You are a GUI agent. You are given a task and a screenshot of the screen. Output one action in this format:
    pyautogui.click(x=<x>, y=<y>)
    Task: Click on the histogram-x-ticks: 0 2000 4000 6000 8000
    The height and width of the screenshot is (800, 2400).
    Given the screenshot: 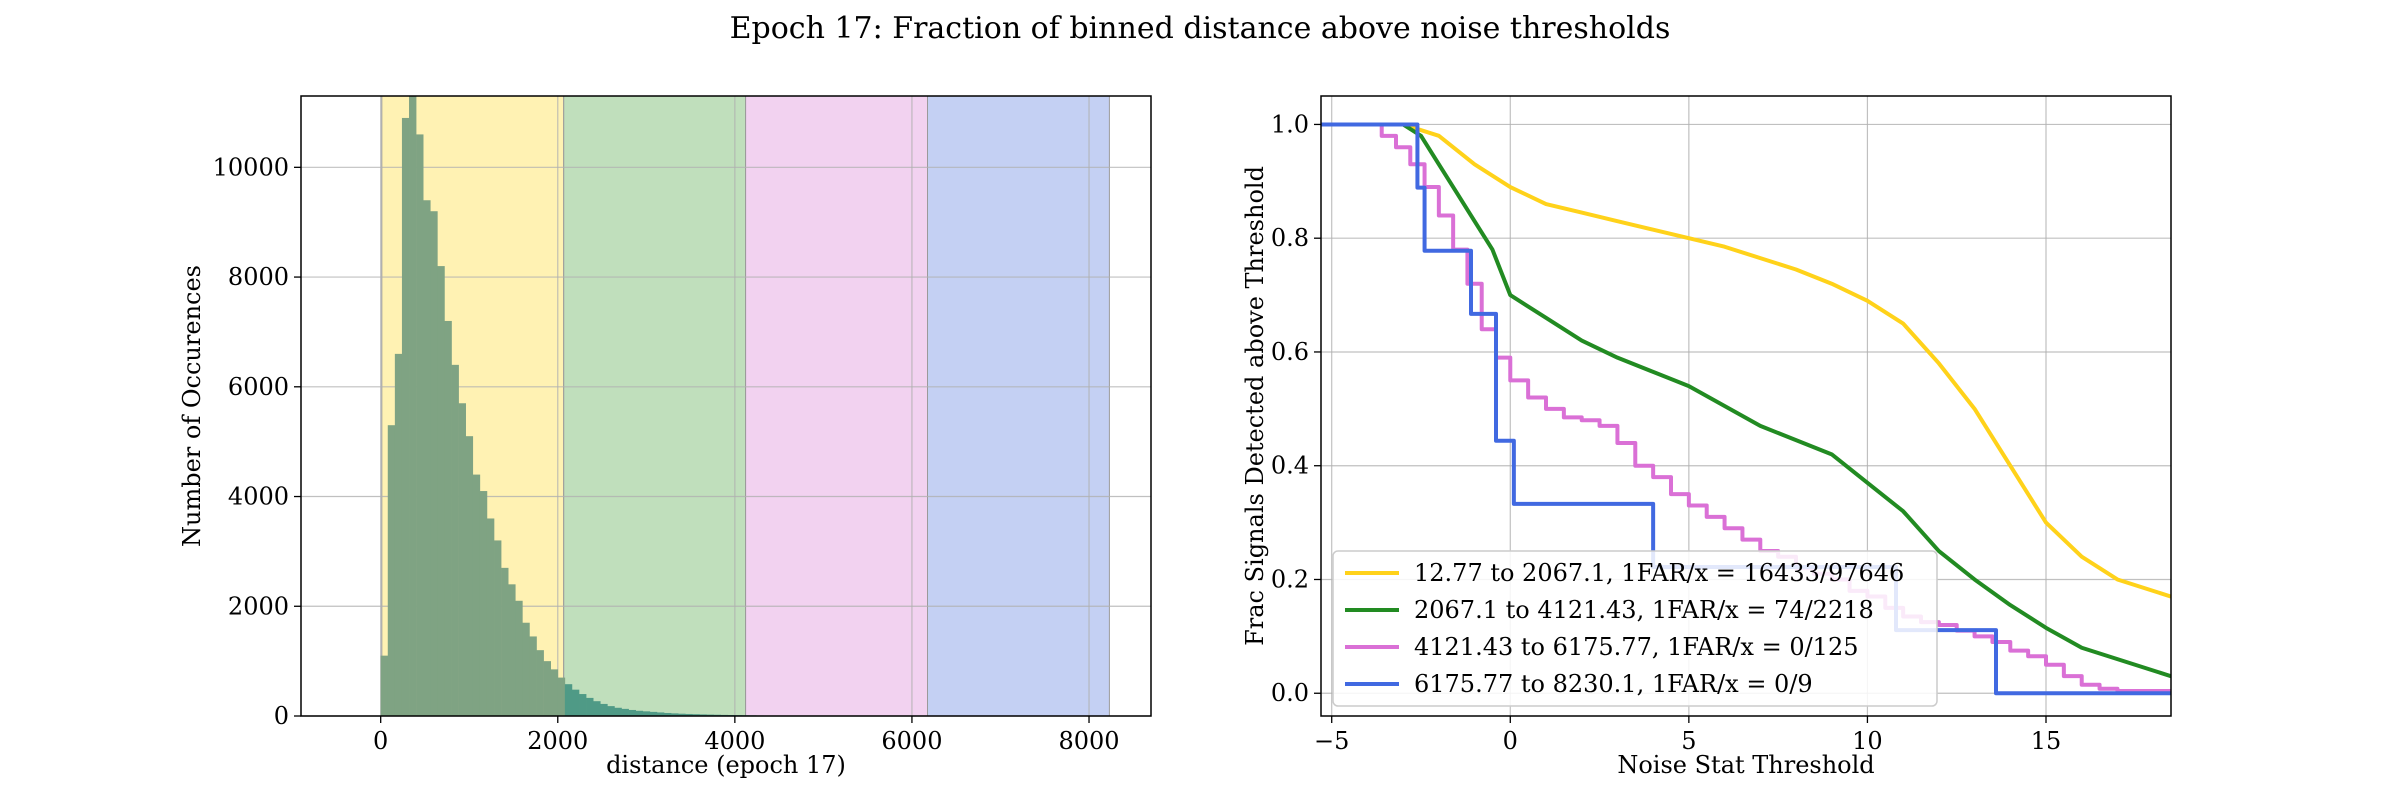 What is the action you would take?
    pyautogui.click(x=746, y=735)
    